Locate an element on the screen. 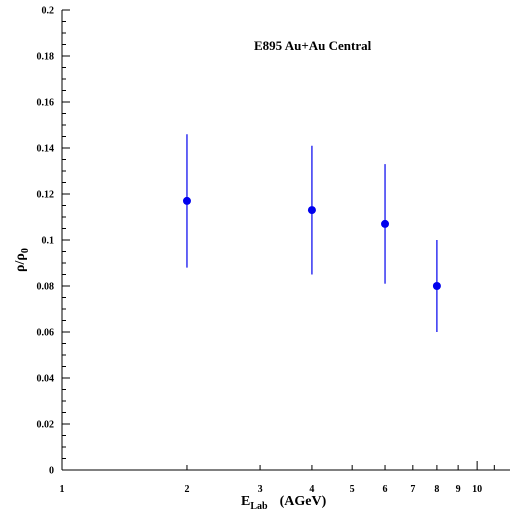  x-tick-label: 10 is located at coordinates (477, 489).